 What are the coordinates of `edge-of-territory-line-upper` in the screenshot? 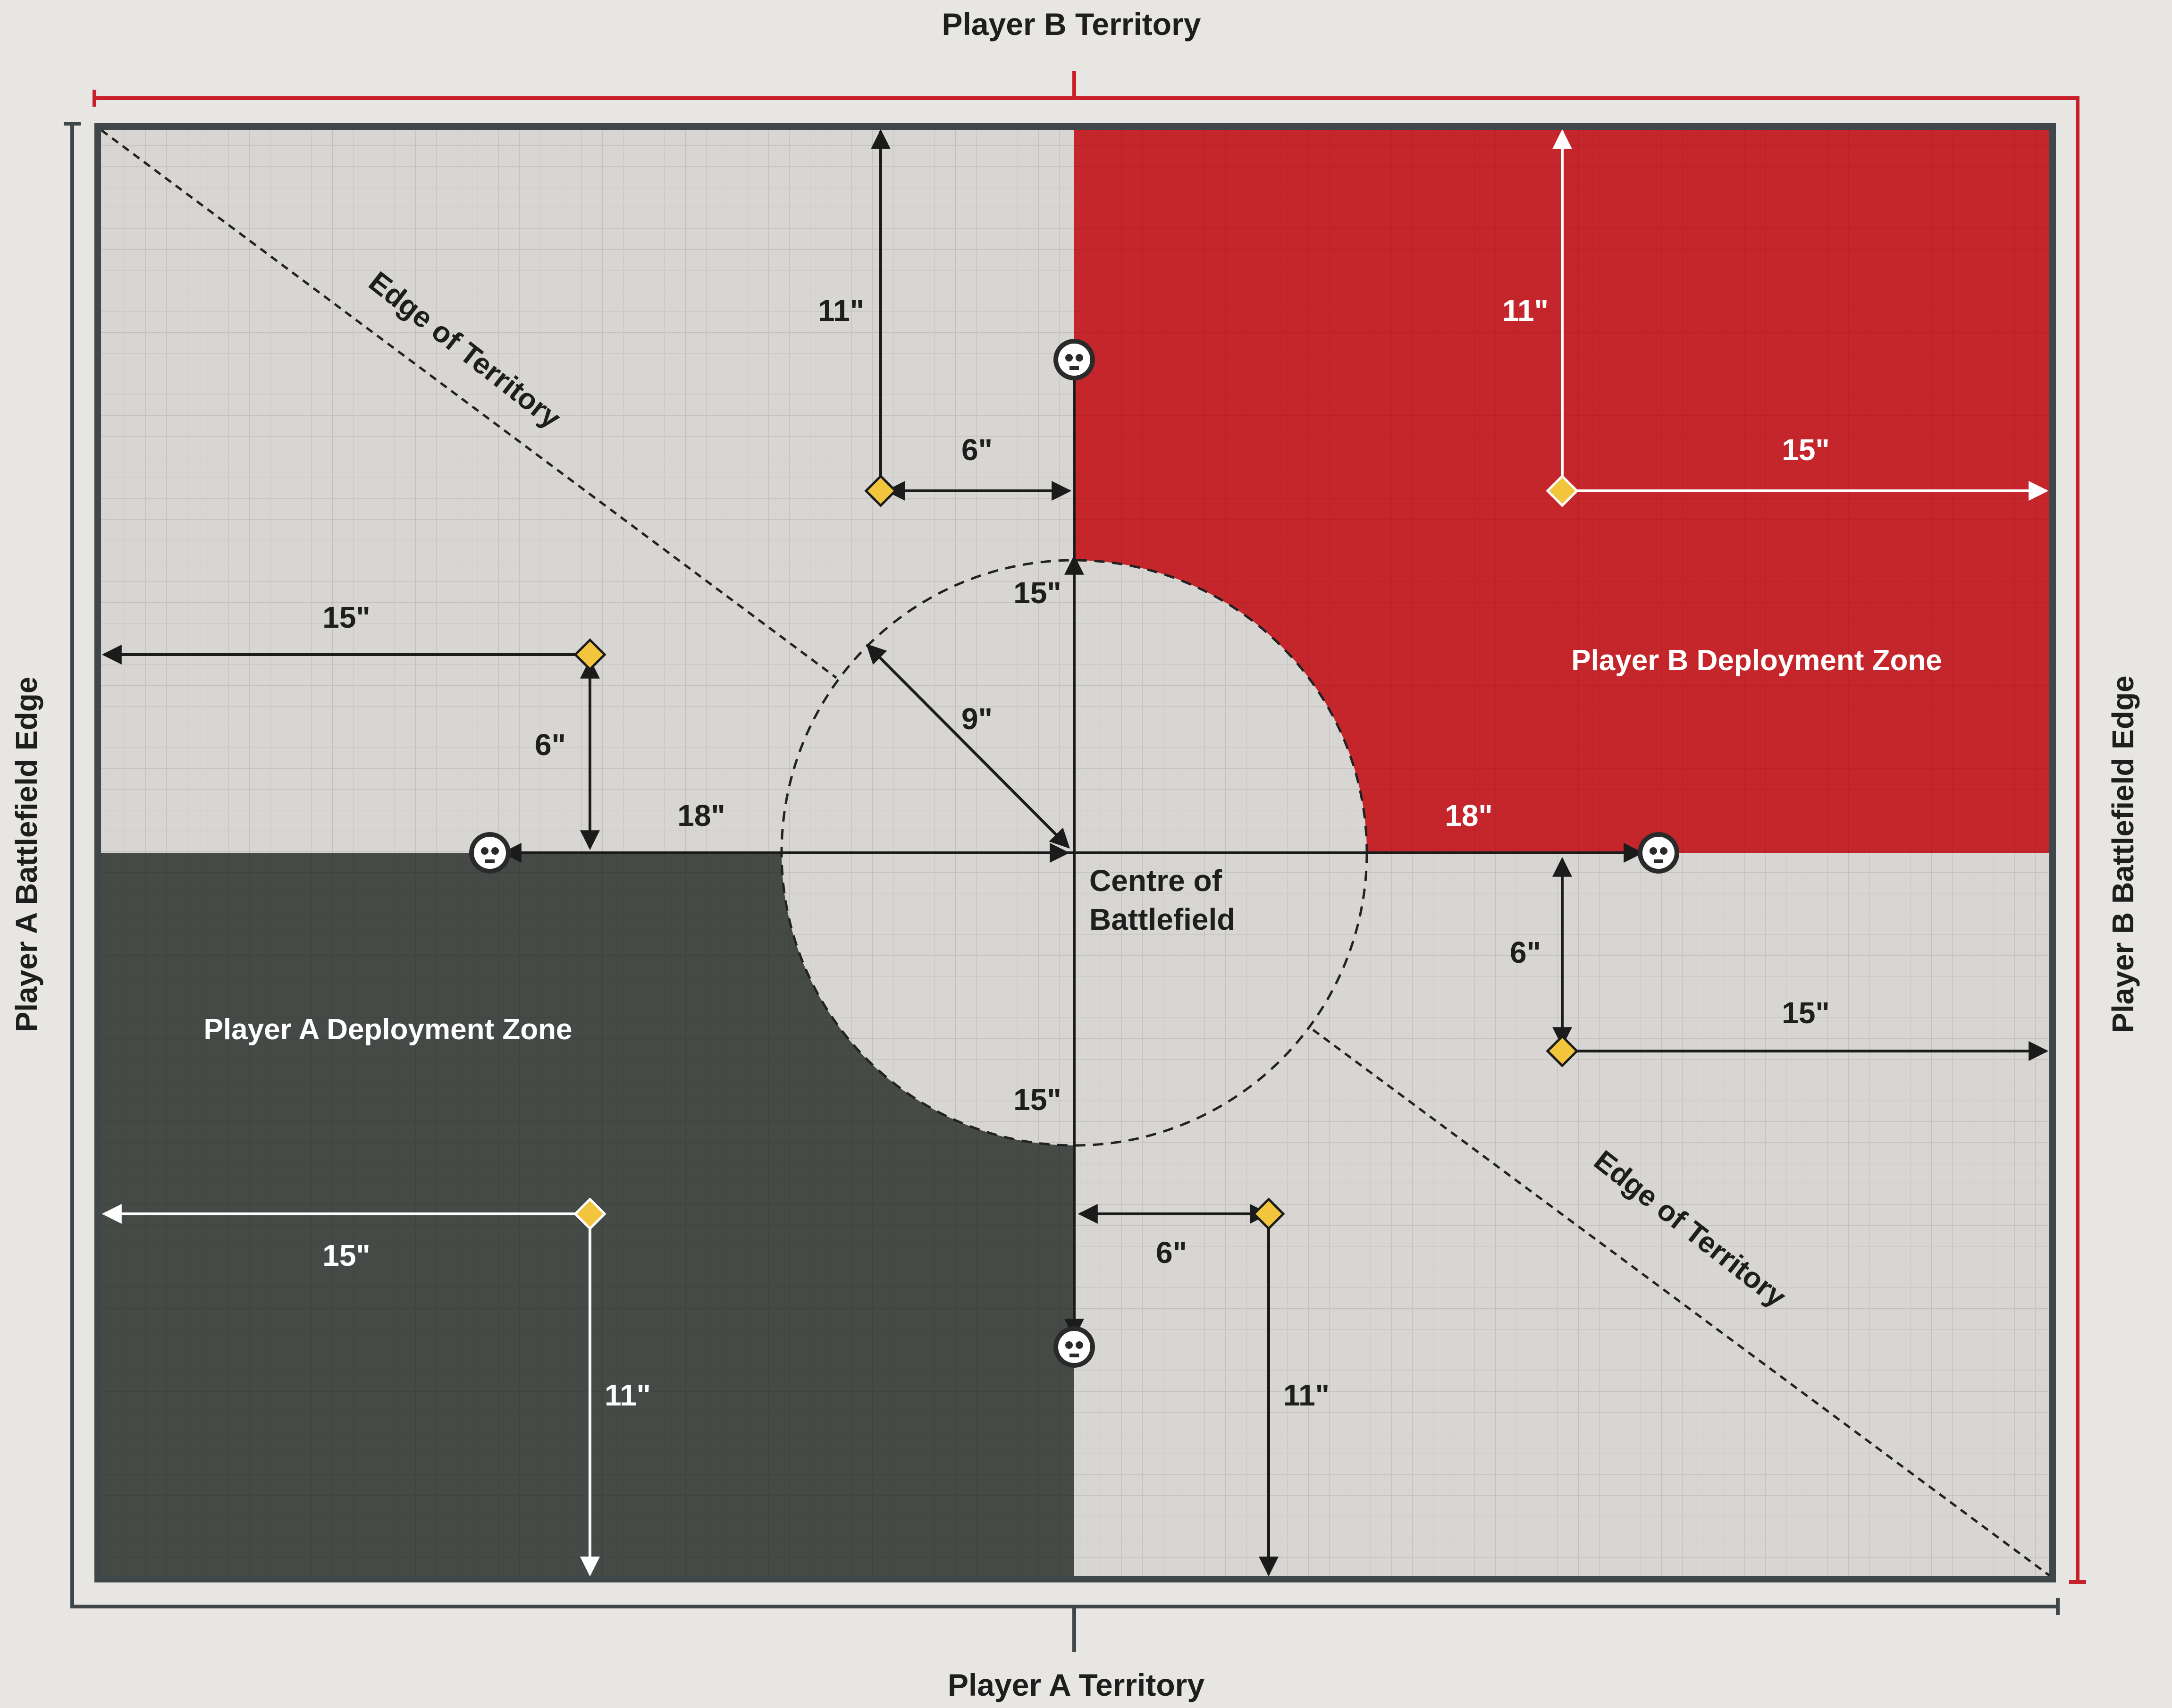 It's located at (469, 404).